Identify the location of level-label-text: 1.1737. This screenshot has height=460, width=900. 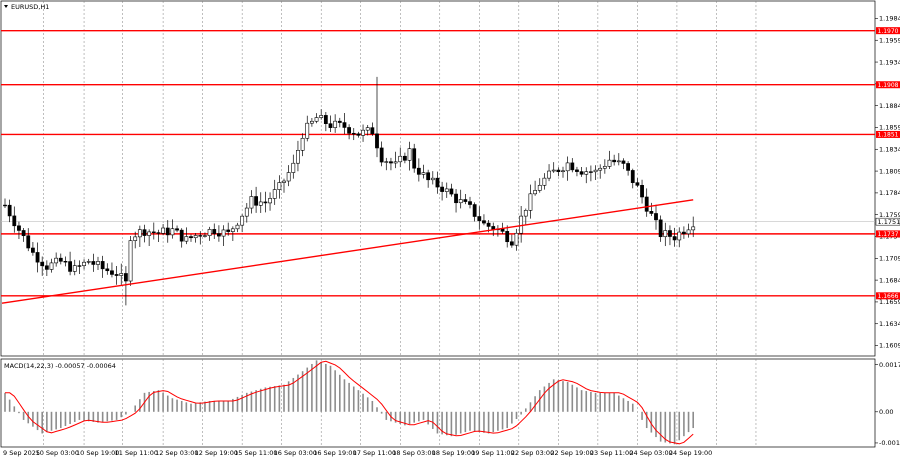
(888, 234).